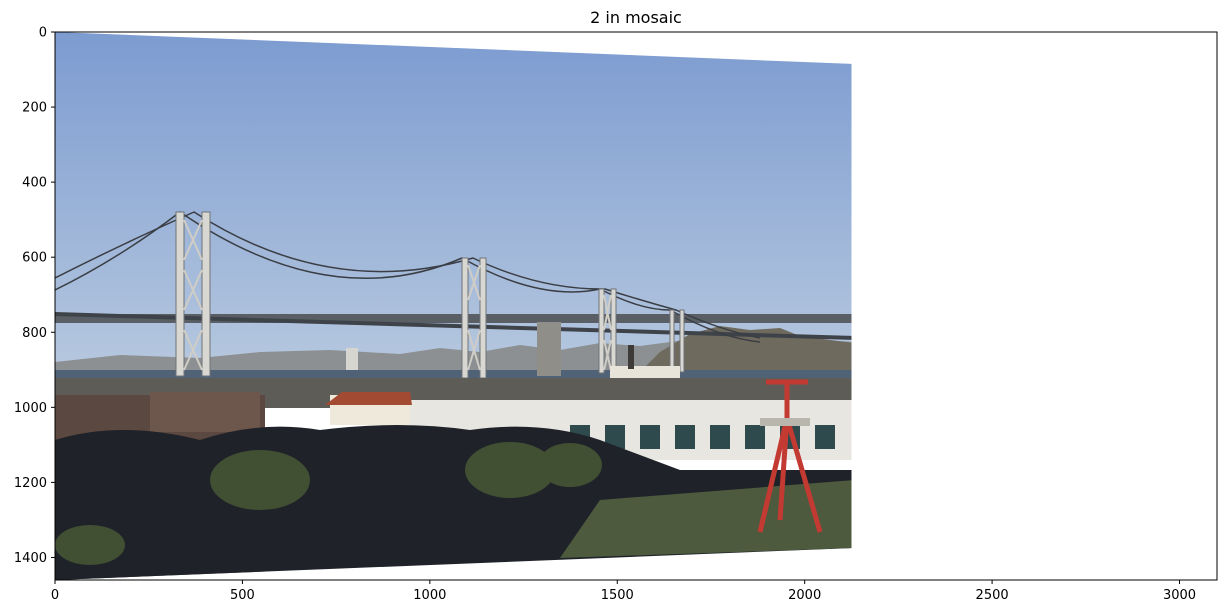 The height and width of the screenshot is (615, 1227). What do you see at coordinates (30, 558) in the screenshot?
I see `y-tick-label: 1400` at bounding box center [30, 558].